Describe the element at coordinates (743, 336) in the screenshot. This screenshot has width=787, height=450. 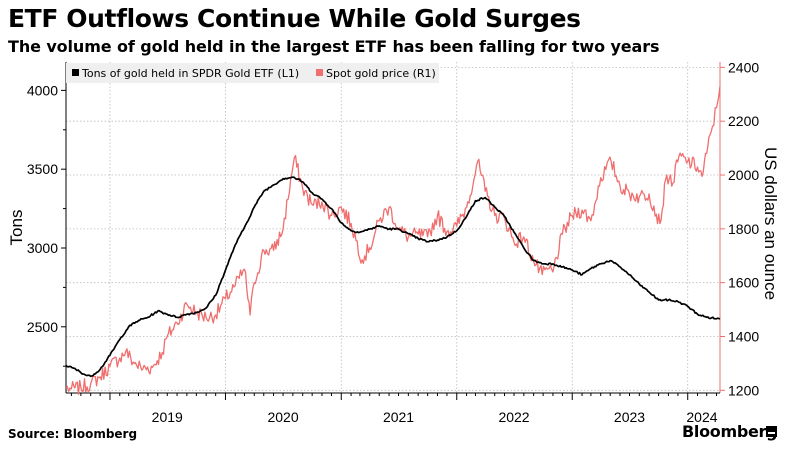
I see `right-tick-label: 1400` at that location.